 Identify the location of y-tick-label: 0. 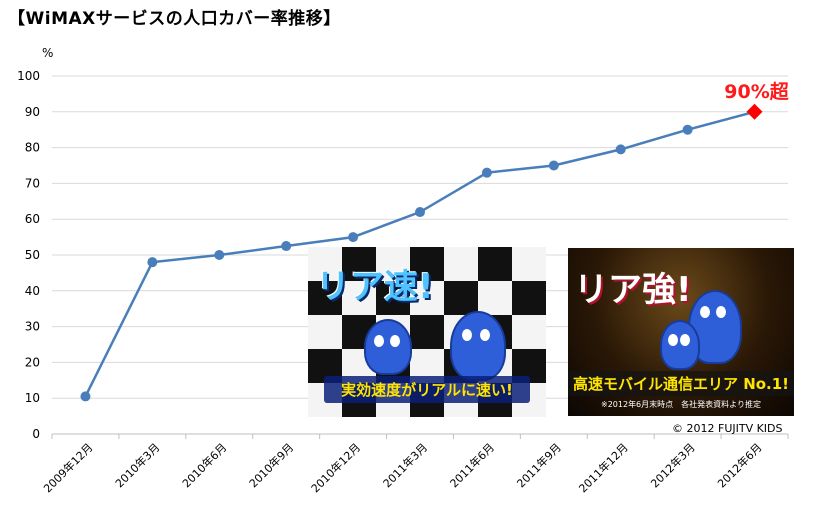
(36, 434).